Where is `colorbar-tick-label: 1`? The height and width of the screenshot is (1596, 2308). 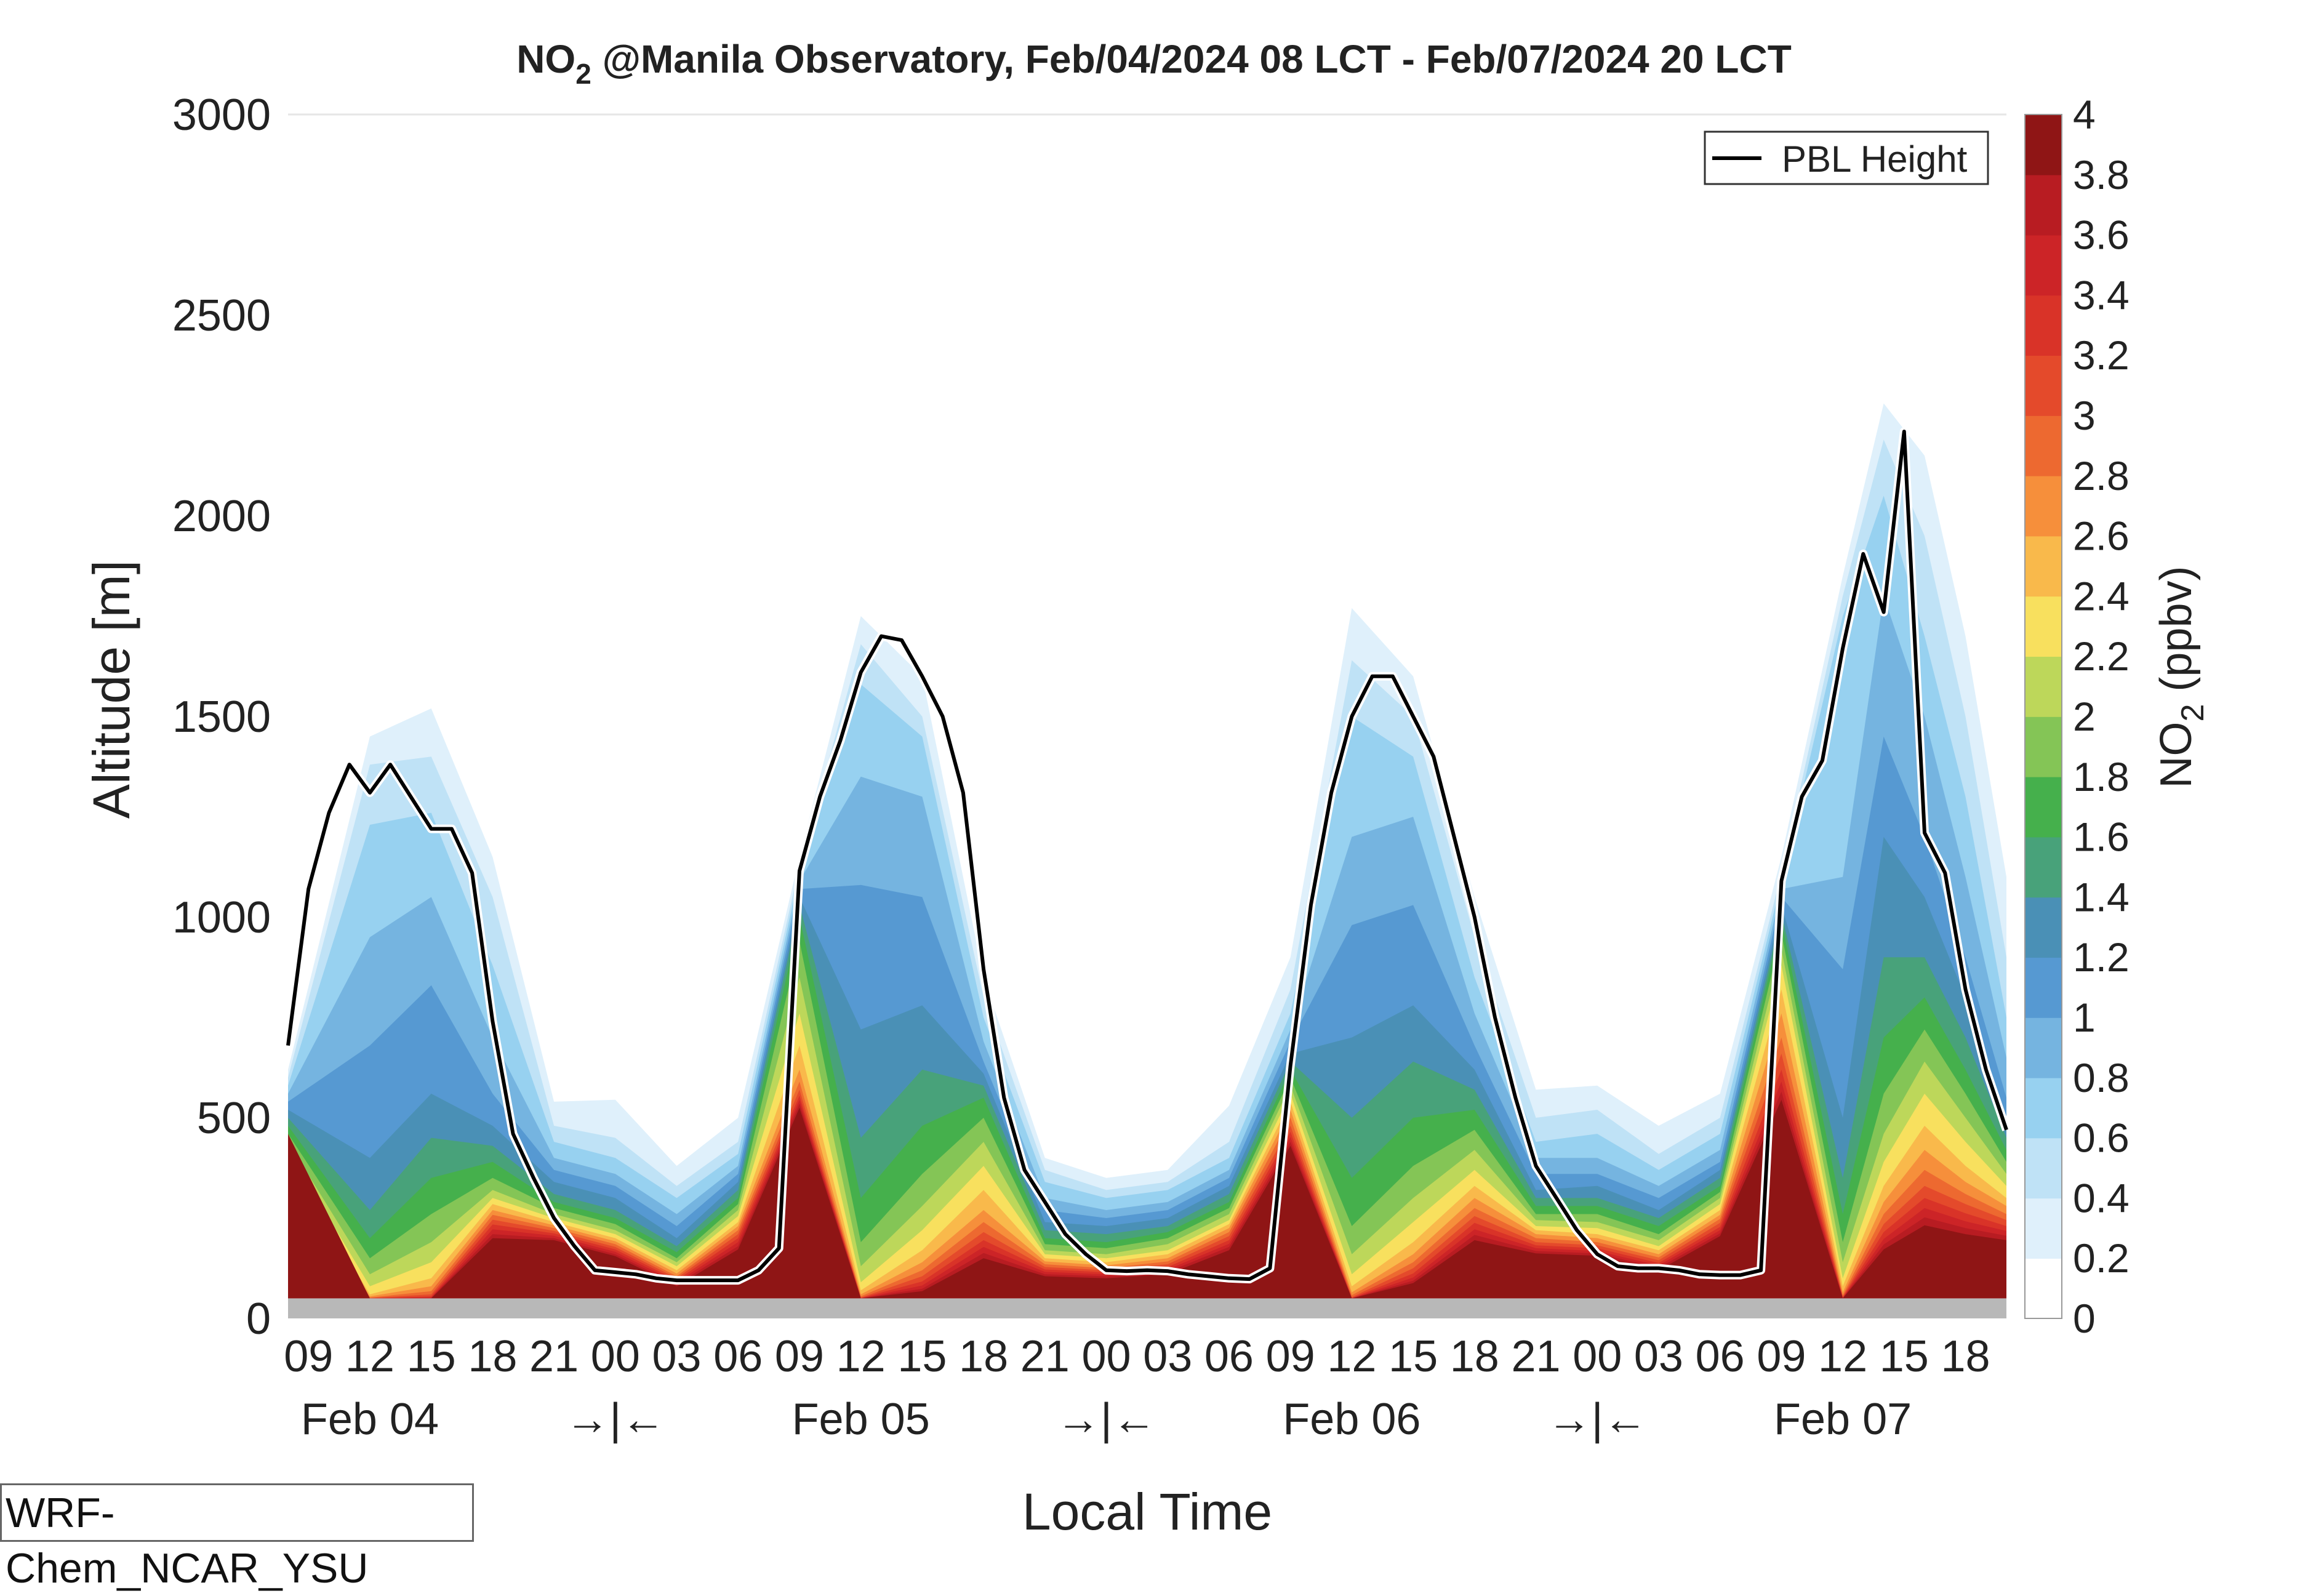 colorbar-tick-label: 1 is located at coordinates (2084, 1017).